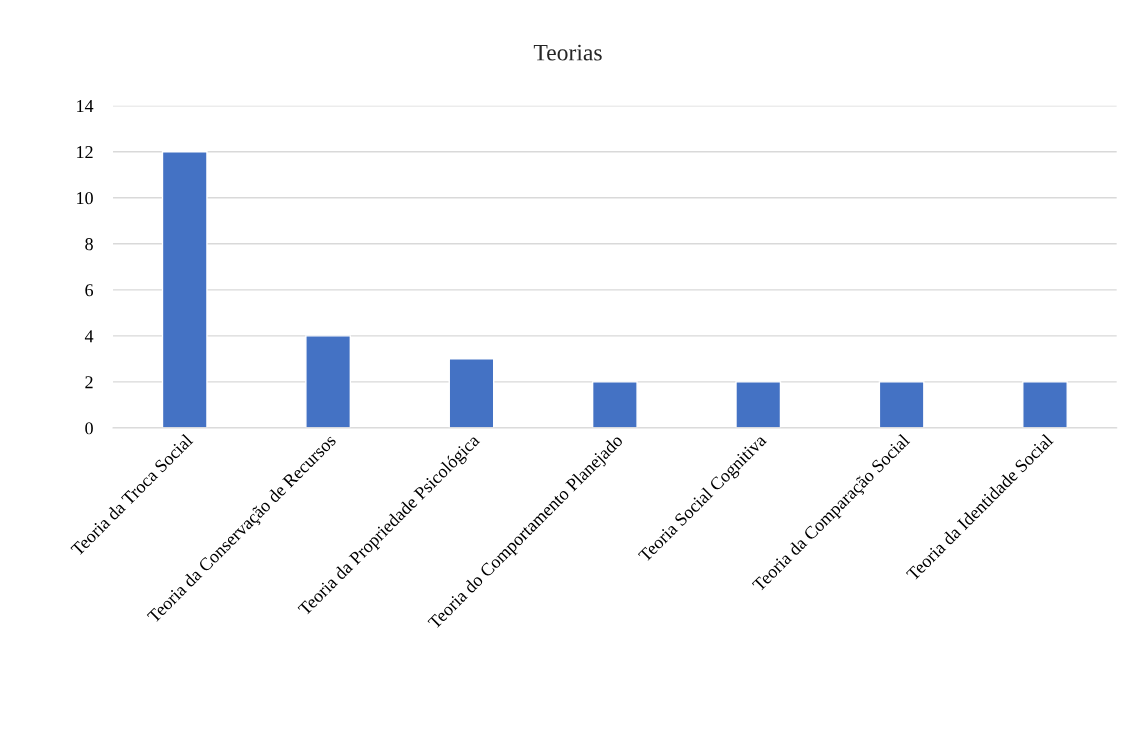 The height and width of the screenshot is (729, 1136). I want to click on chart-title: Teorias, so click(567, 52).